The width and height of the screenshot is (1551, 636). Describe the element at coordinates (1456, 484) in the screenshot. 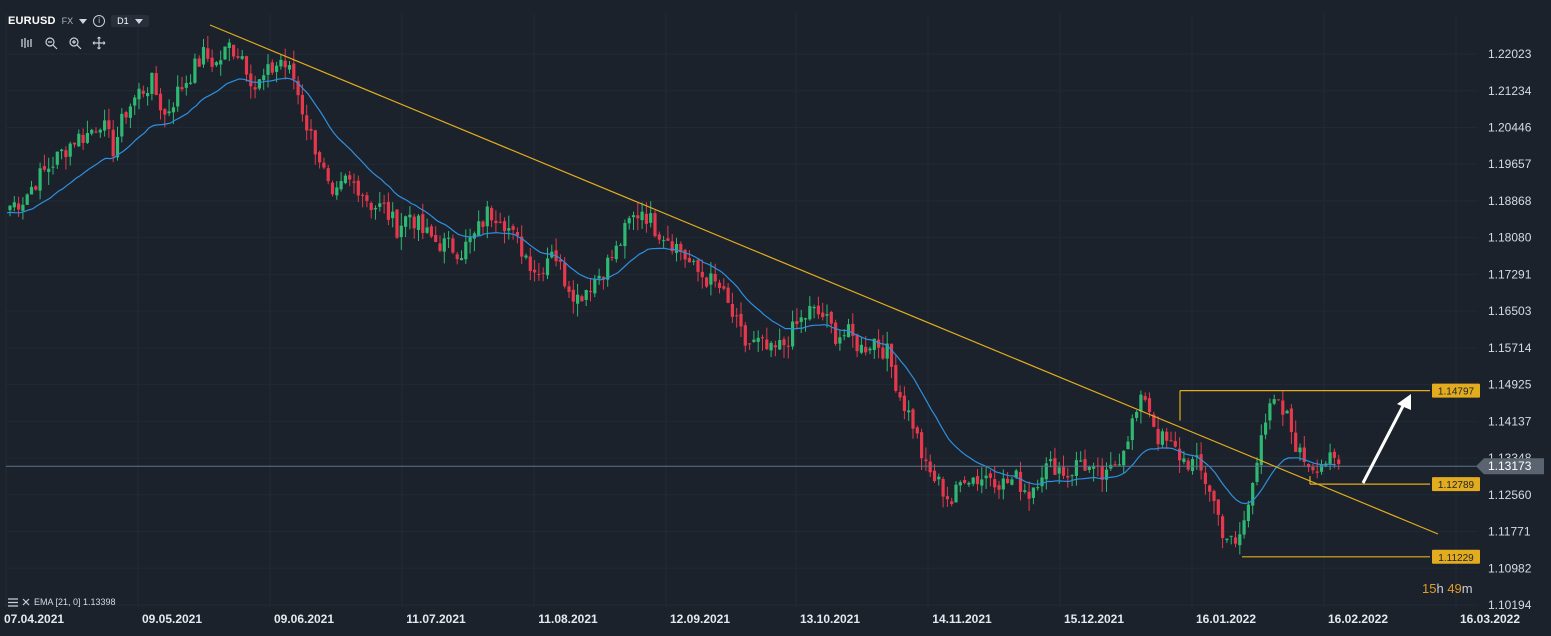

I see `price-level-tag: 1.12789` at that location.